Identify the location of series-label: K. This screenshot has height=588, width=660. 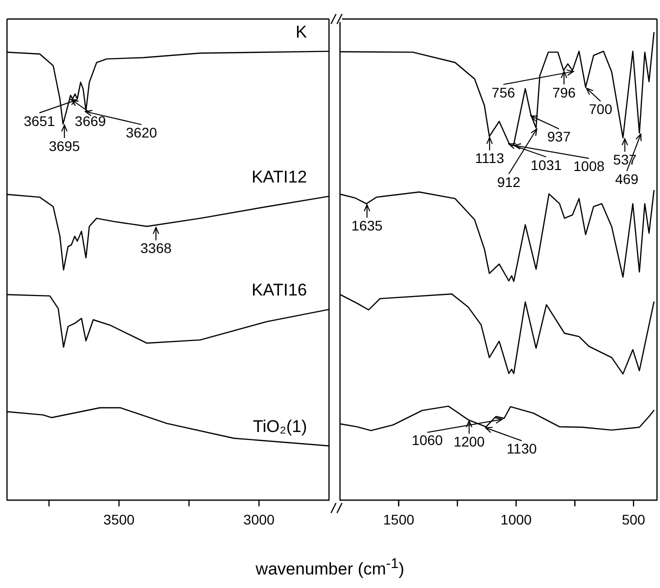
(302, 32).